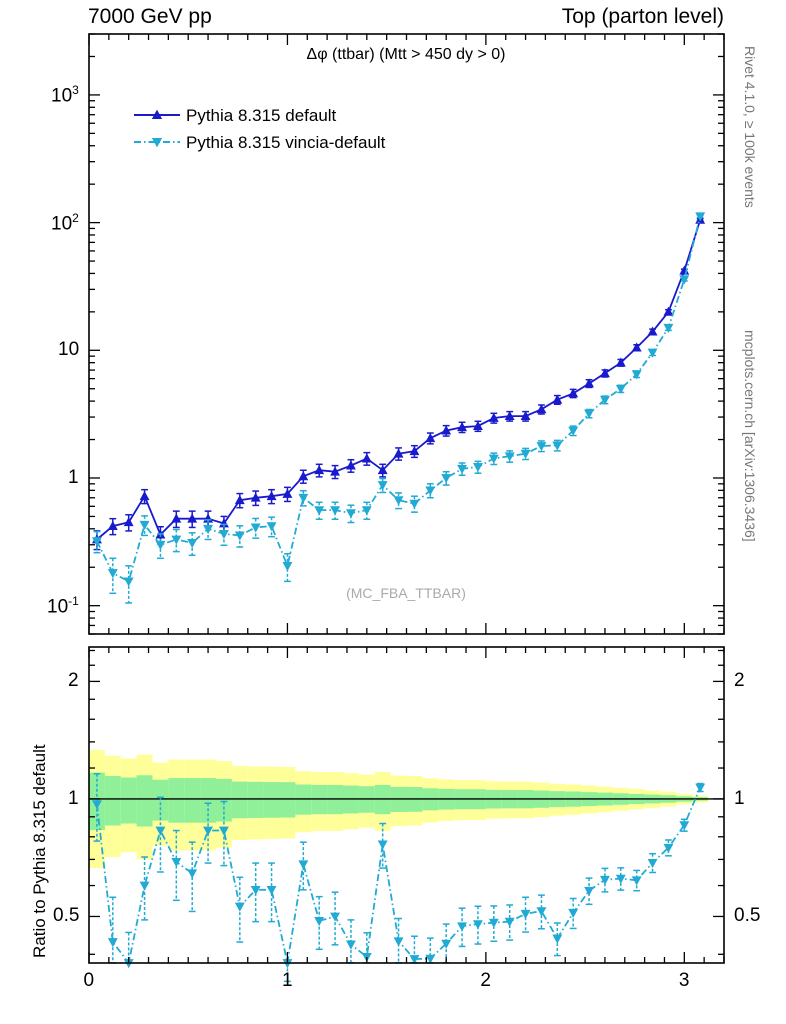  Describe the element at coordinates (157, 128) in the screenshot. I see `legend-keys` at that location.